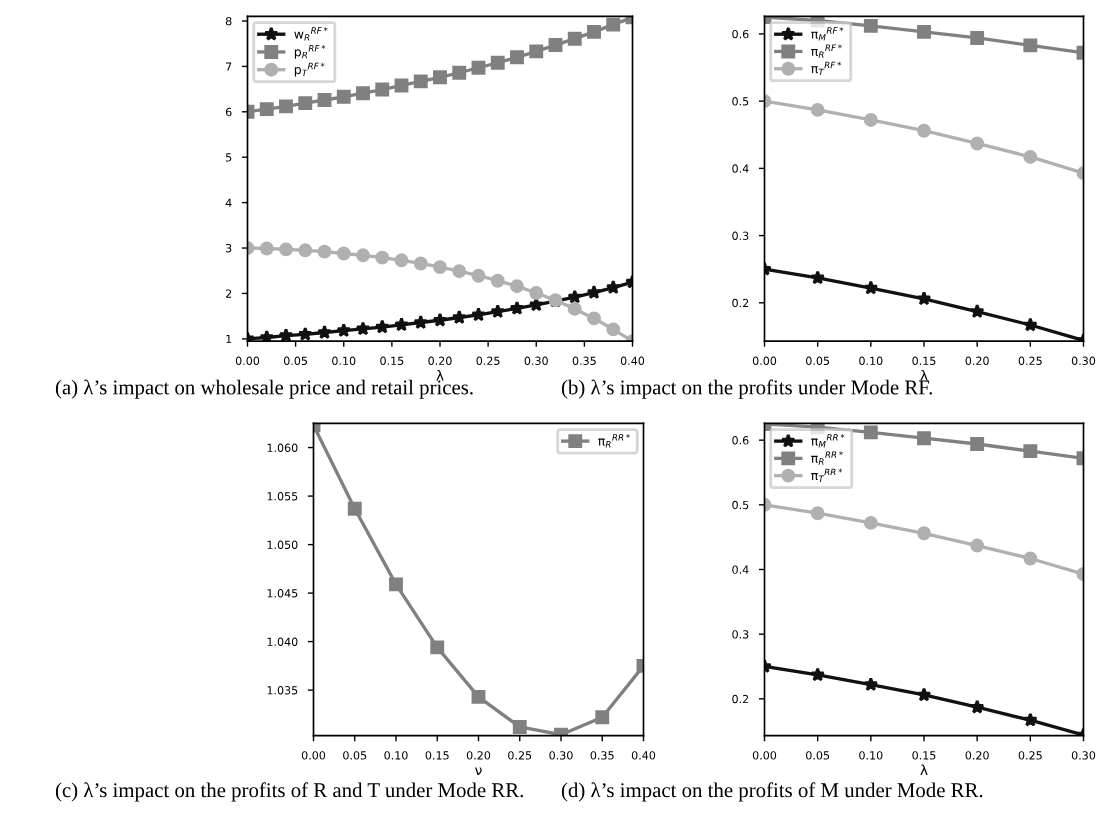 This screenshot has width=1100, height=822. I want to click on text: (c) λ’s impact on the profits of R and T under Mode RR., so click(289, 792).